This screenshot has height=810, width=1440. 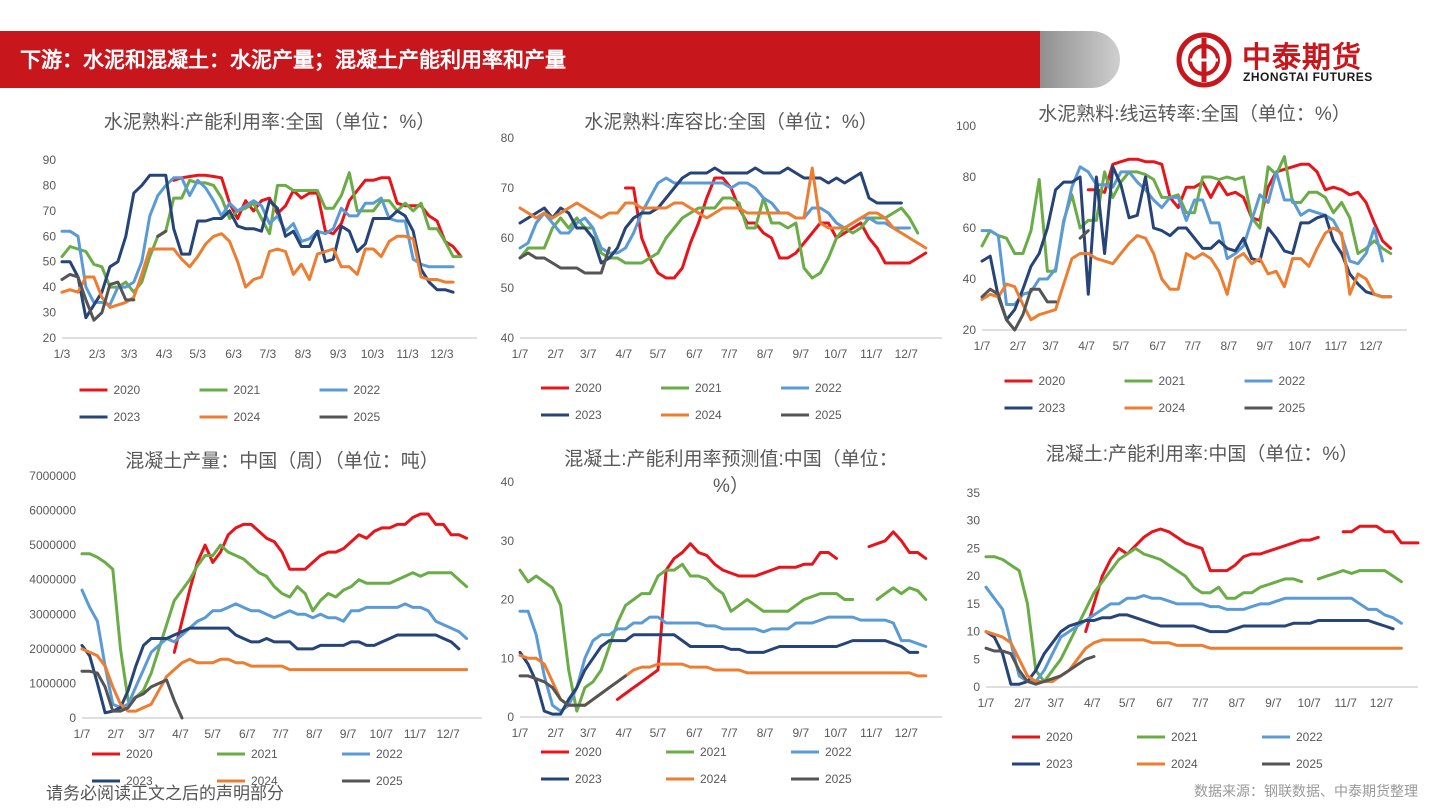 What do you see at coordinates (976, 687) in the screenshot?
I see `y-tick-label: 0` at bounding box center [976, 687].